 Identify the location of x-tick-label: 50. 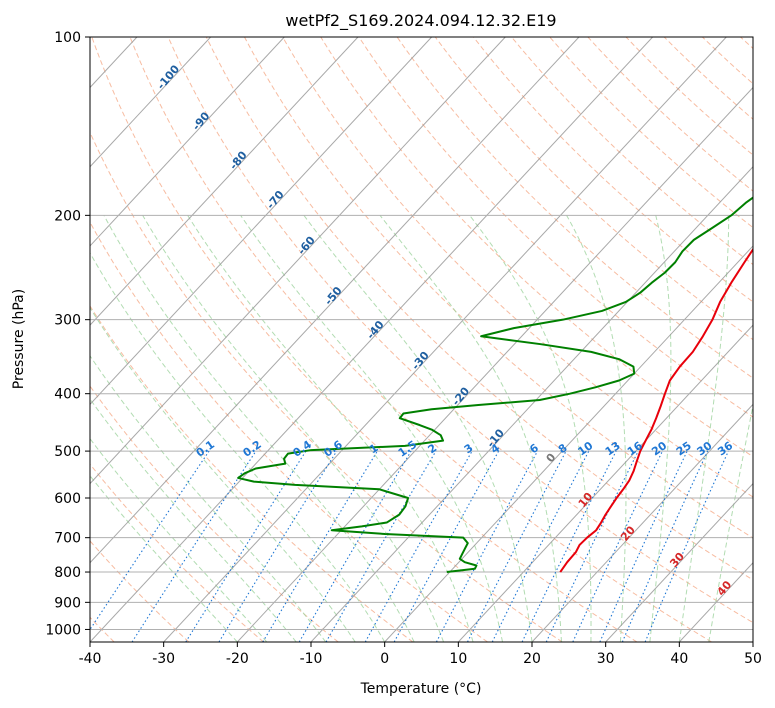
(753, 659).